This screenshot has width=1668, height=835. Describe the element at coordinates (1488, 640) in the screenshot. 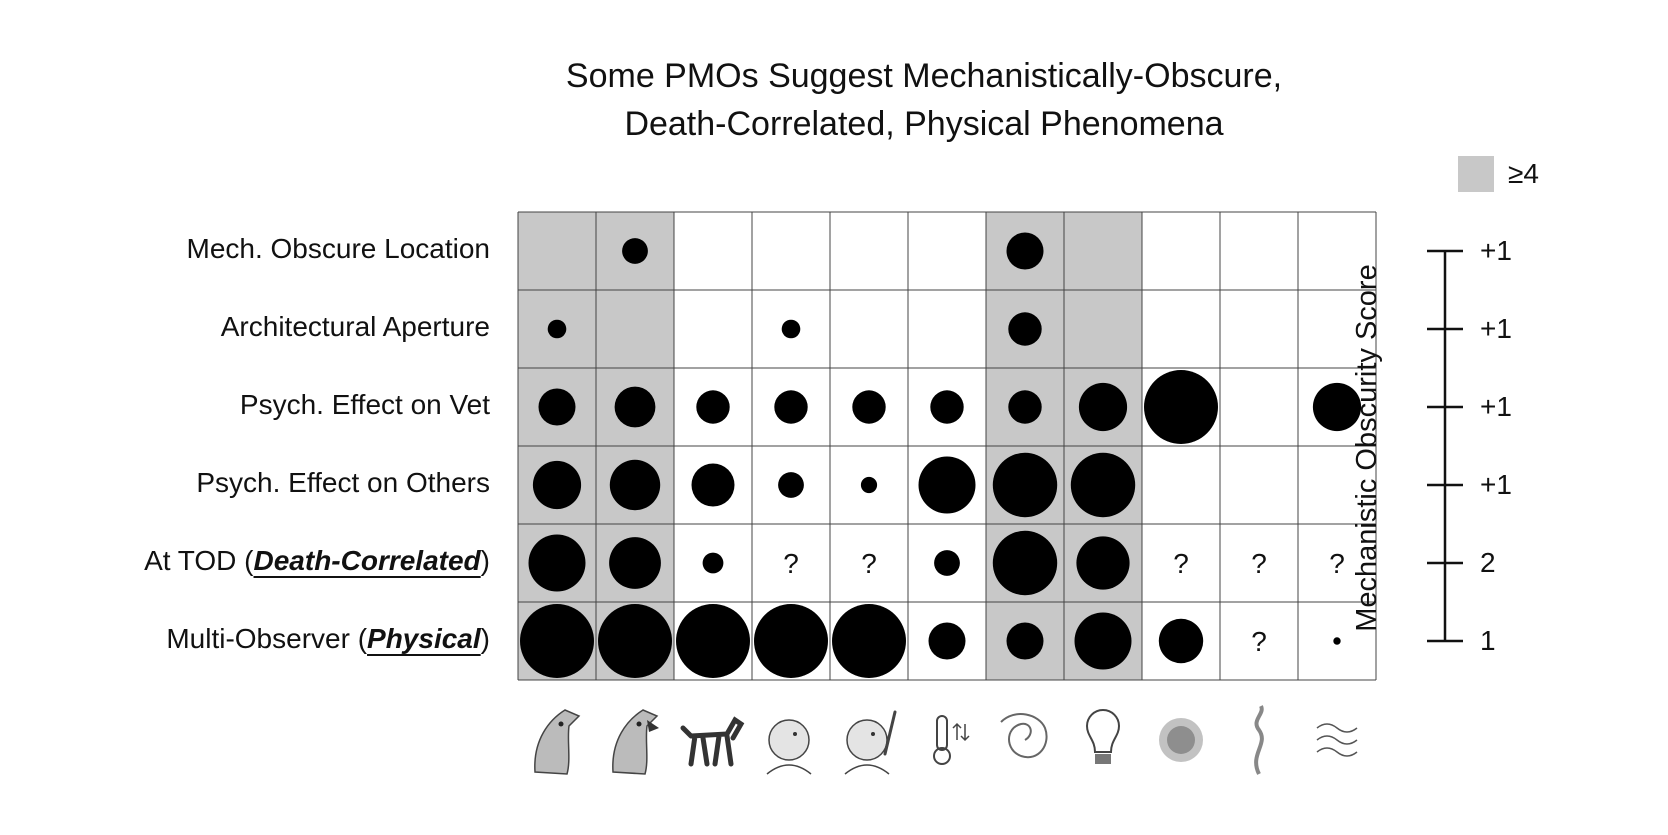

I see `score-label: 1` at that location.